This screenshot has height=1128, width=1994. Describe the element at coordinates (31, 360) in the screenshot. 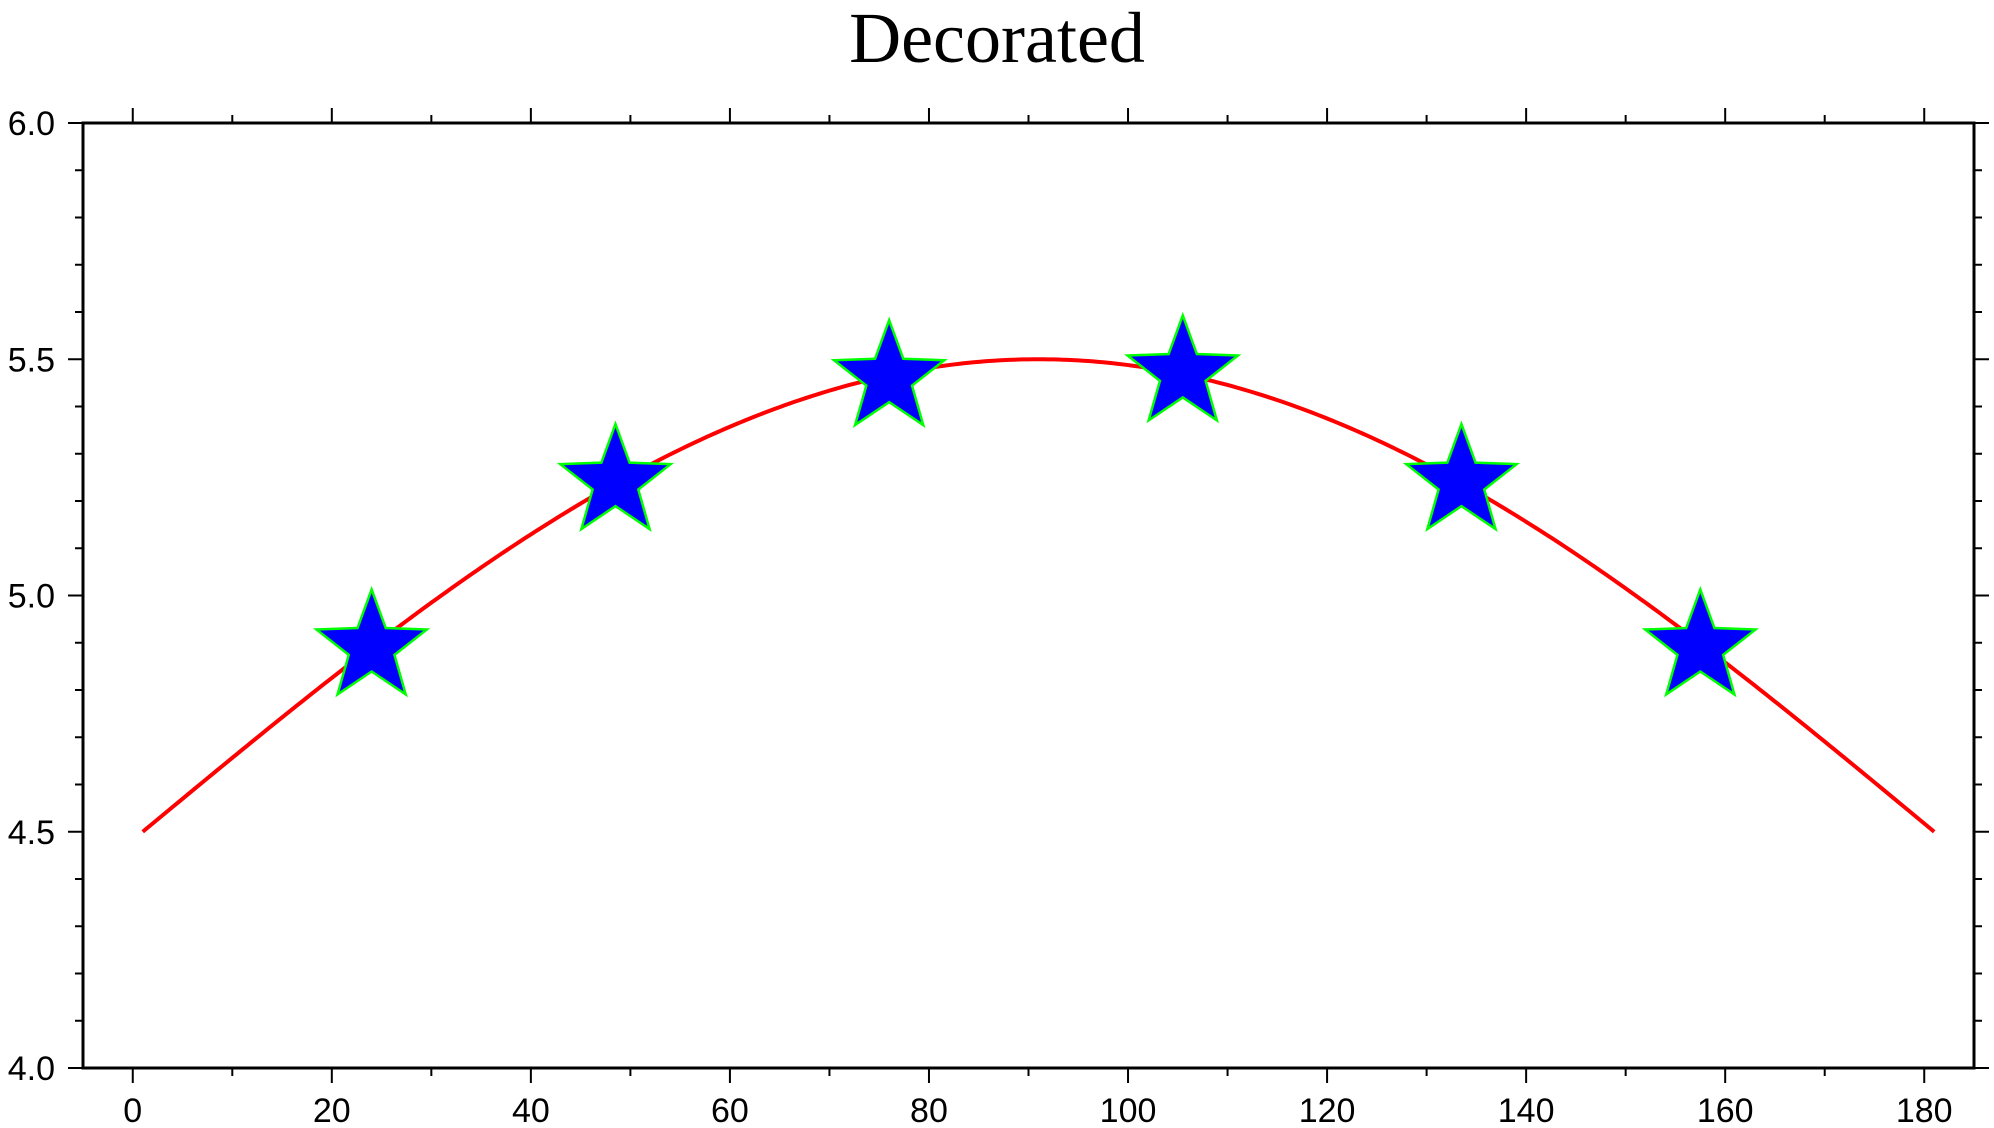

I see `y-tick-label: 5.5` at that location.